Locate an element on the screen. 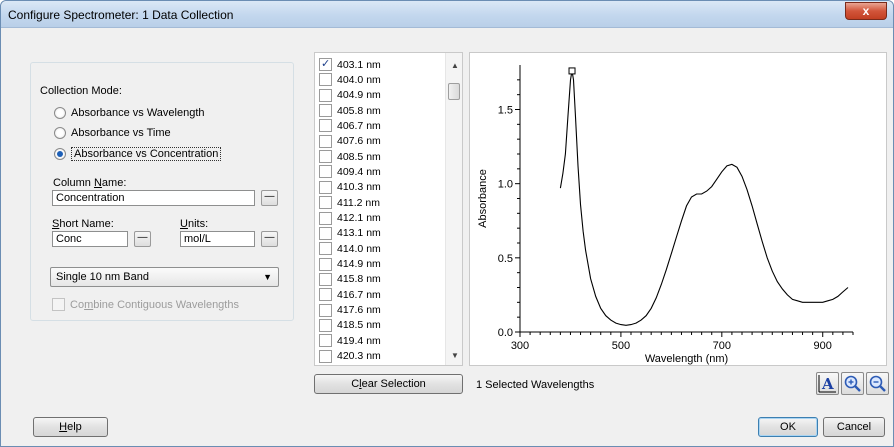 Image resolution: width=894 pixels, height=447 pixels. x-tick-label: 900 is located at coordinates (823, 346).